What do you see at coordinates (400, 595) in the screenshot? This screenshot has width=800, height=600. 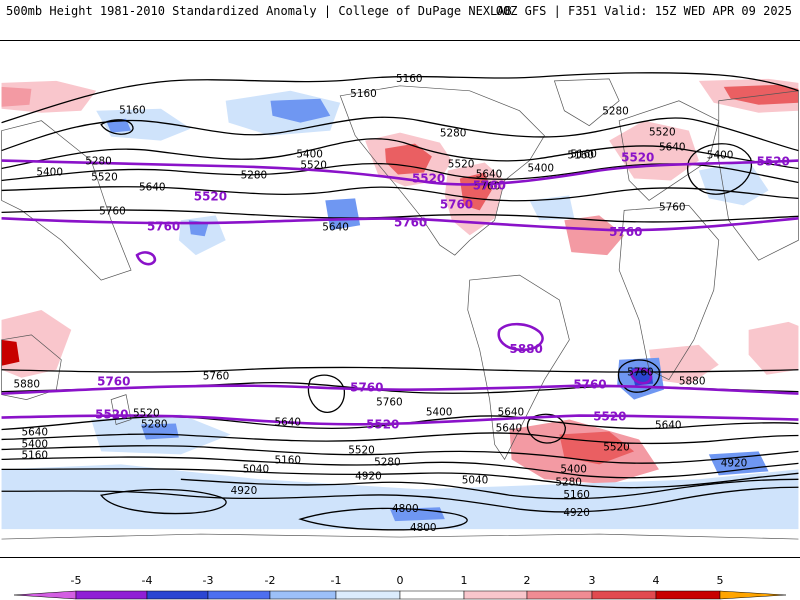 I see `colorbar-swatches` at bounding box center [400, 595].